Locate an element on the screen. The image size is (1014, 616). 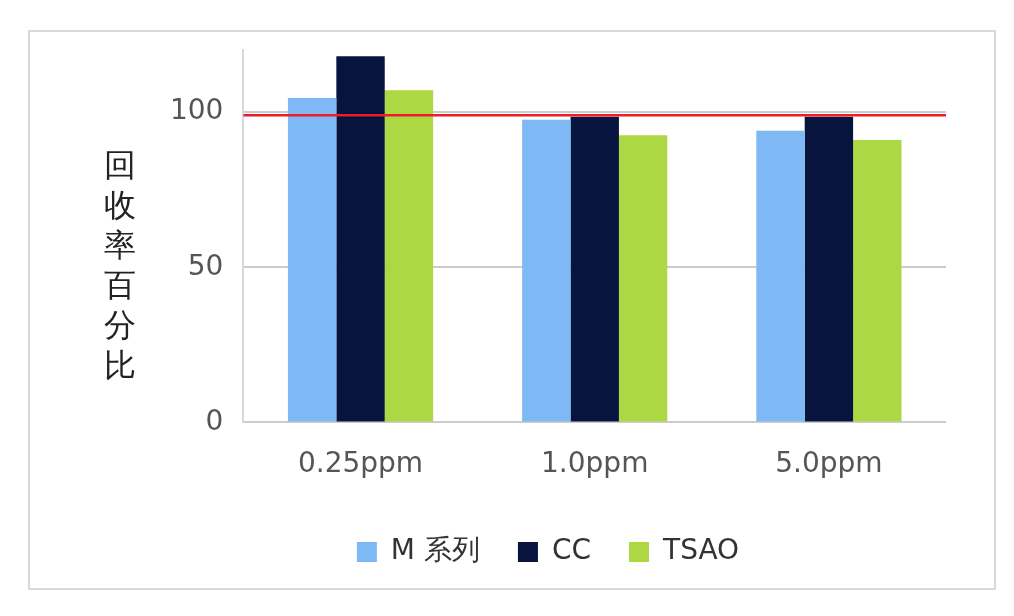
y-tick-label: 100 is located at coordinates (196, 110).